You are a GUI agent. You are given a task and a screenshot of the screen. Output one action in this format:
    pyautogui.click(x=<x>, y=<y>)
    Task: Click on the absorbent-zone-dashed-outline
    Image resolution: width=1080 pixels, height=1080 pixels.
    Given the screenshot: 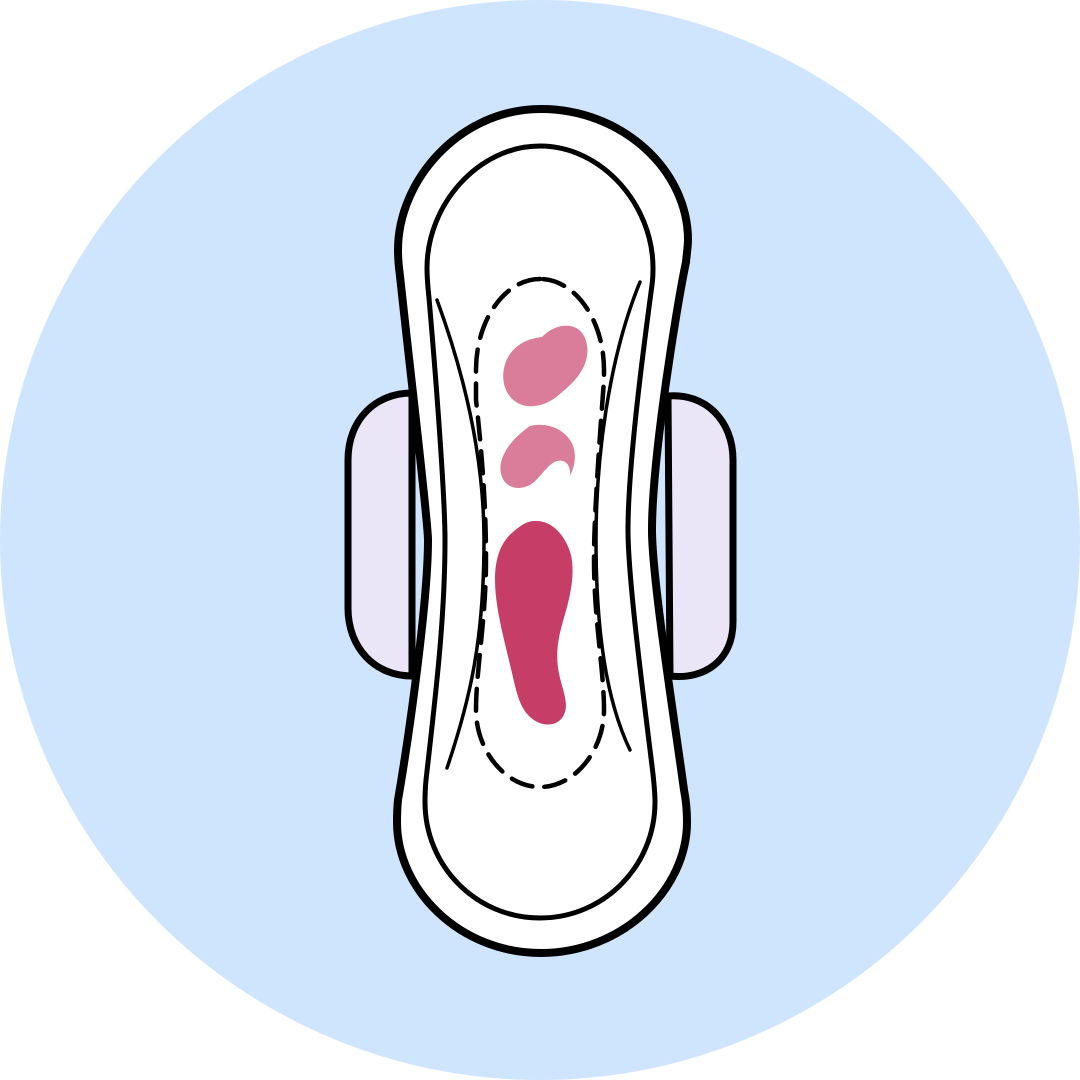 What is the action you would take?
    pyautogui.click(x=540, y=533)
    